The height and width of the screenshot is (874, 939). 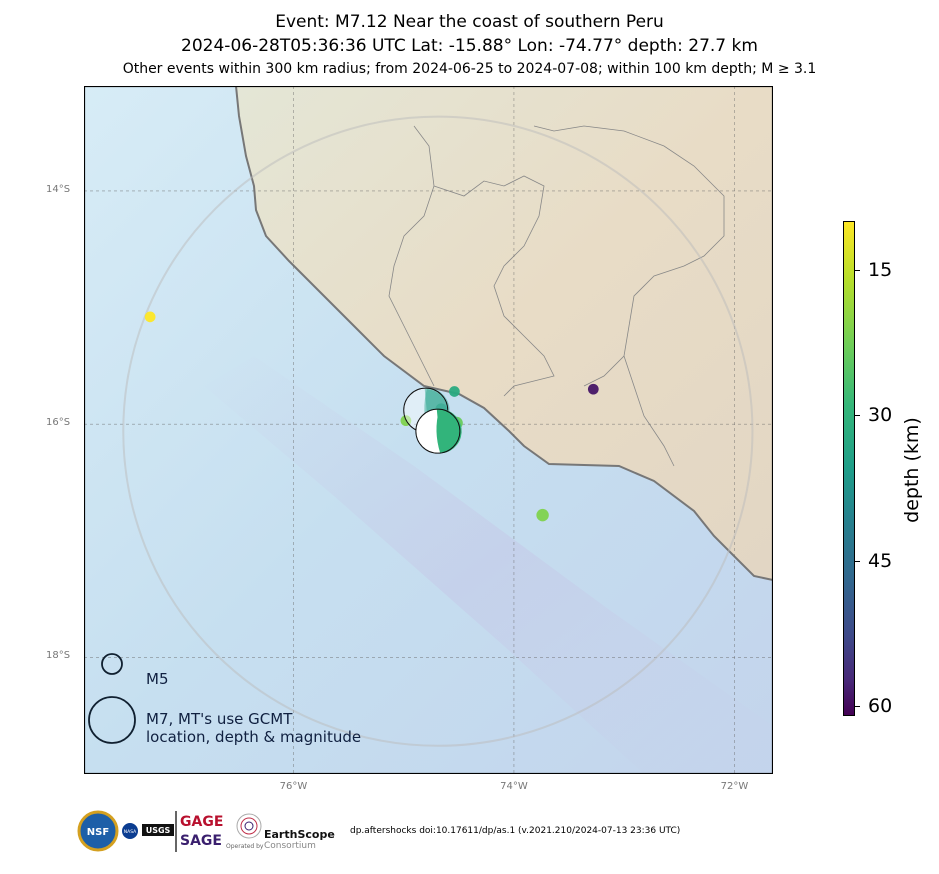 I want to click on lon-label: 72°W, so click(x=734, y=786).